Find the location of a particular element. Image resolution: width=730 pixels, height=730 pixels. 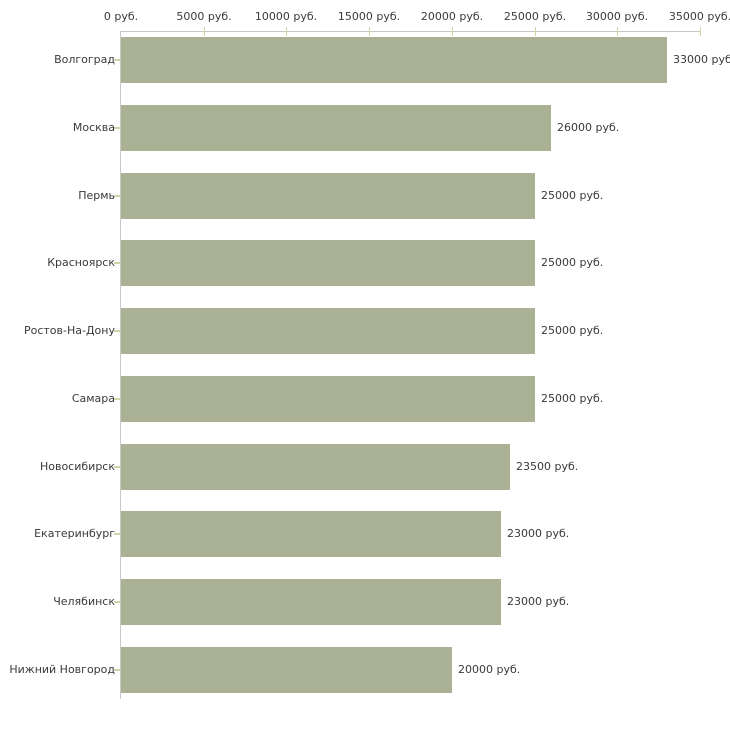

value-label: 33000 руб is located at coordinates (701, 59).